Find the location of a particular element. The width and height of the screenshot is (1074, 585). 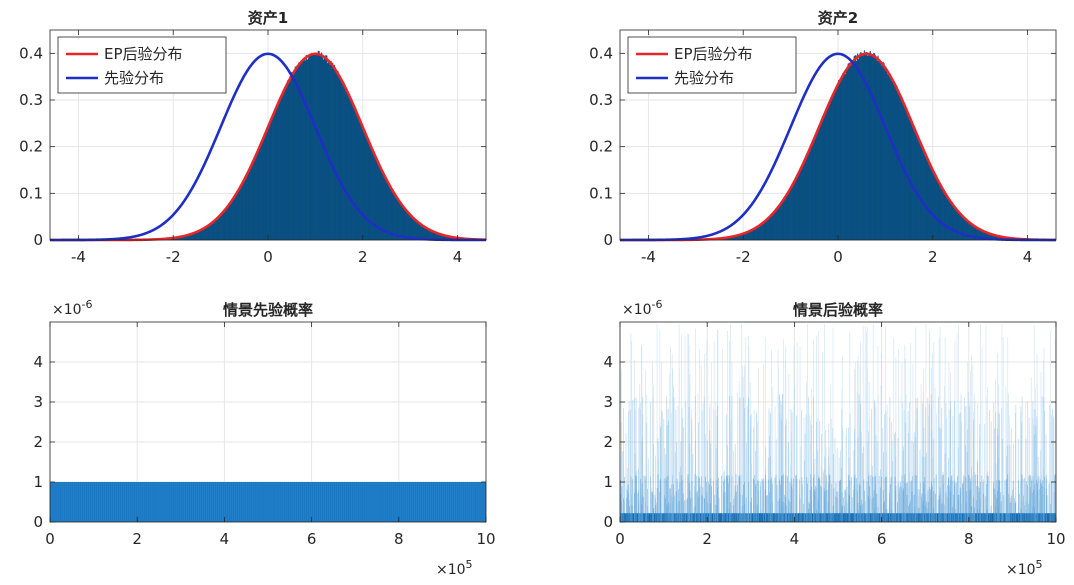

bar-spikes-mid is located at coordinates (837, 458).